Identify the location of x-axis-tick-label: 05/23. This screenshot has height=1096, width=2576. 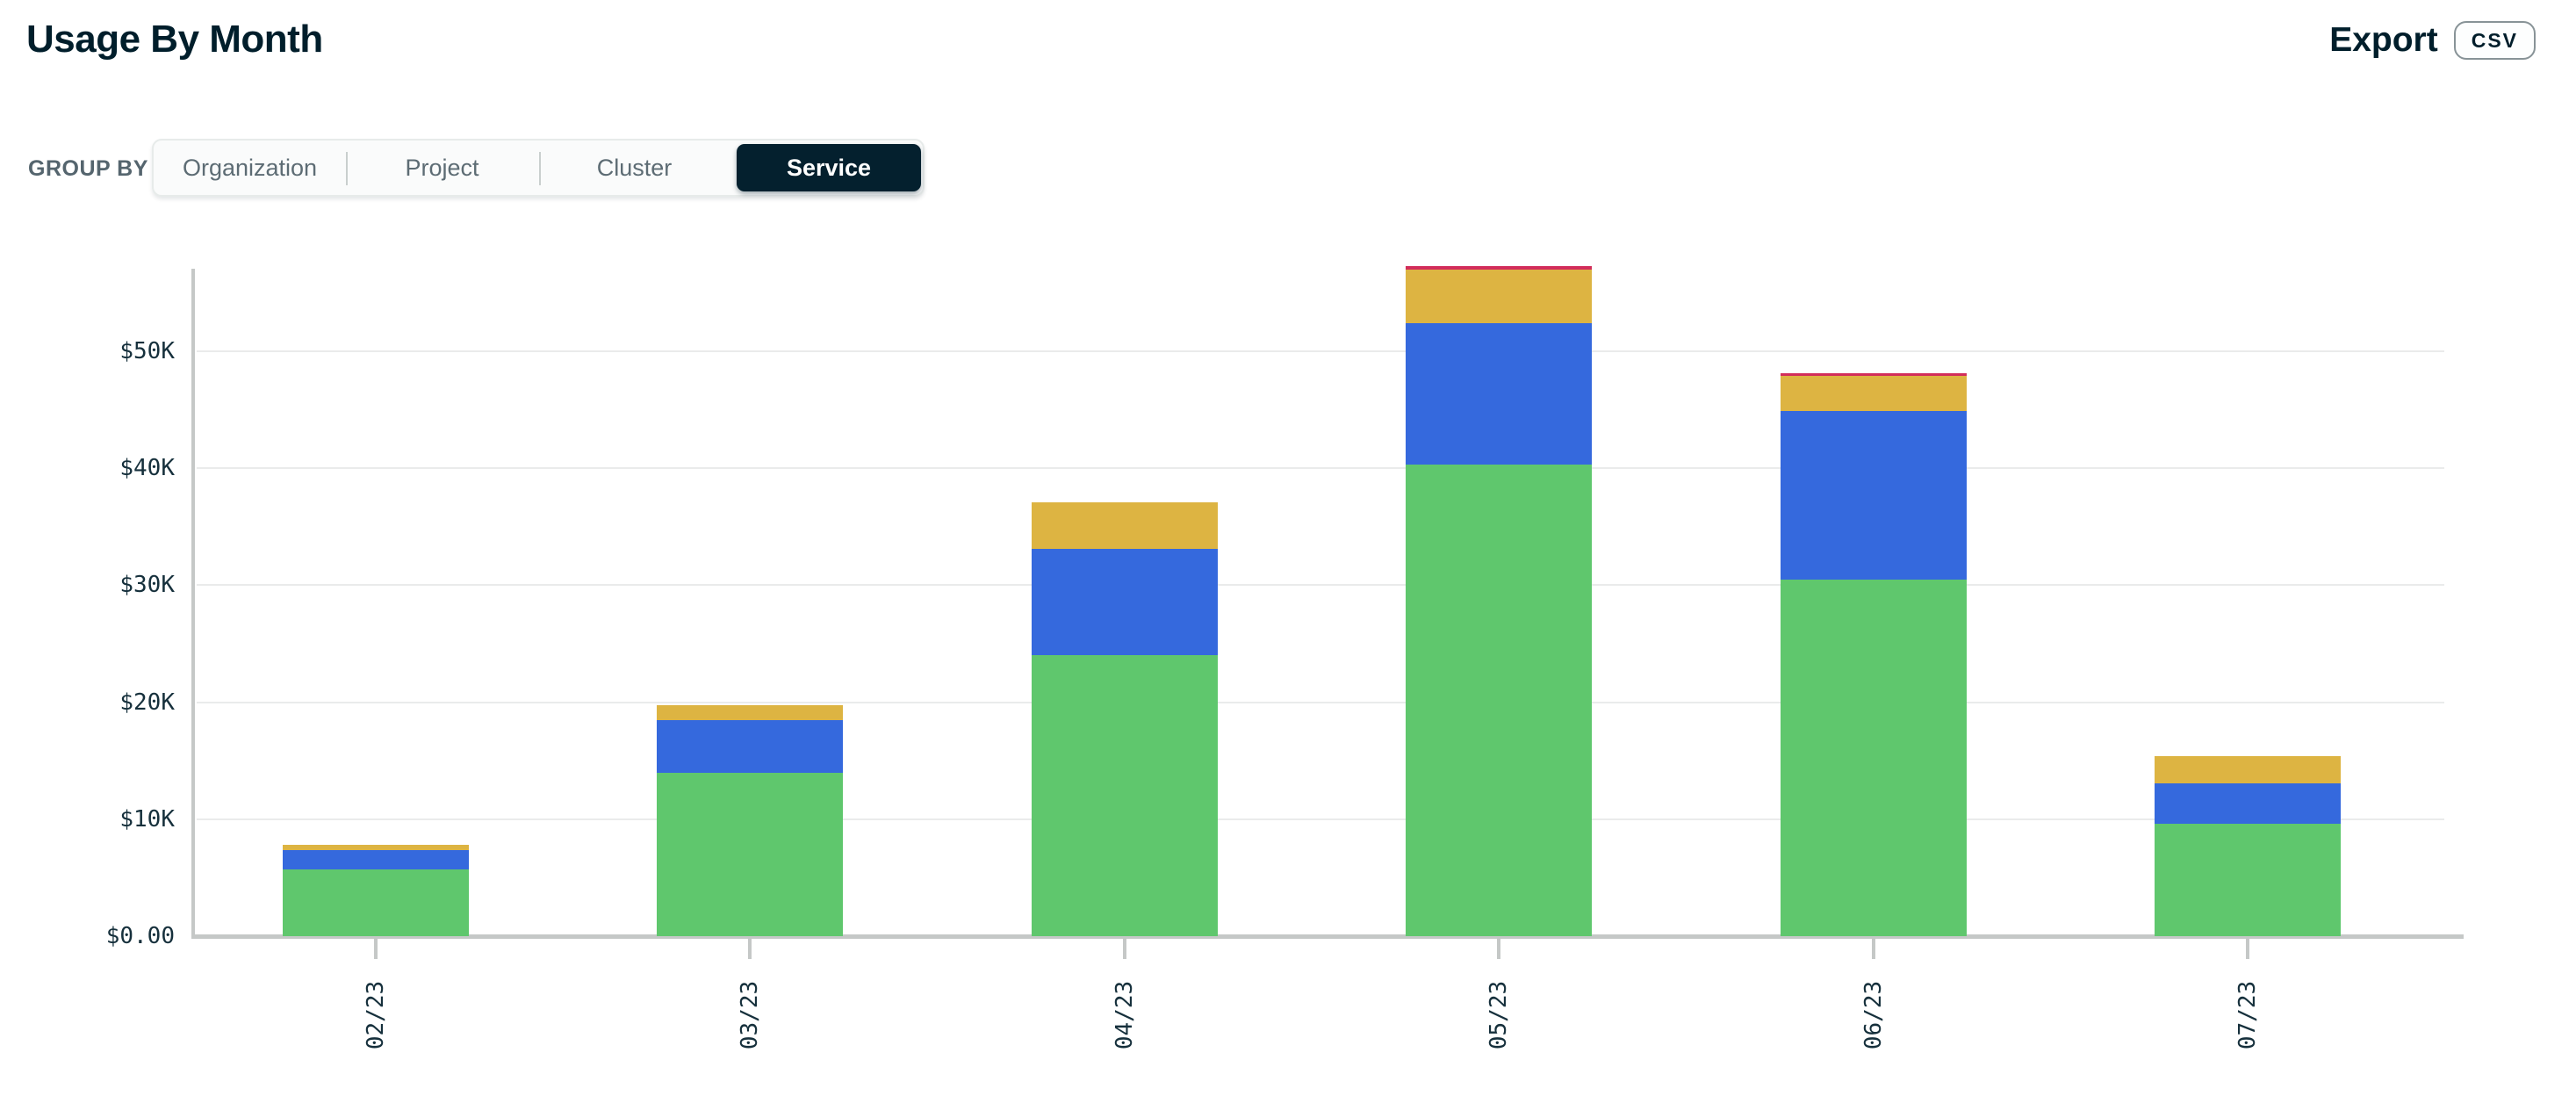
(1499, 1015).